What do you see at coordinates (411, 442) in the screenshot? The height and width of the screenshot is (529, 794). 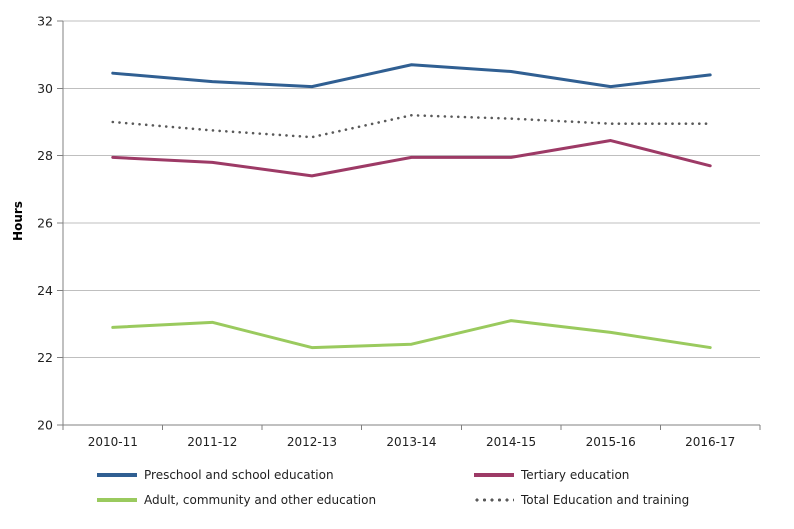 I see `x-tick-label: 2013-14` at bounding box center [411, 442].